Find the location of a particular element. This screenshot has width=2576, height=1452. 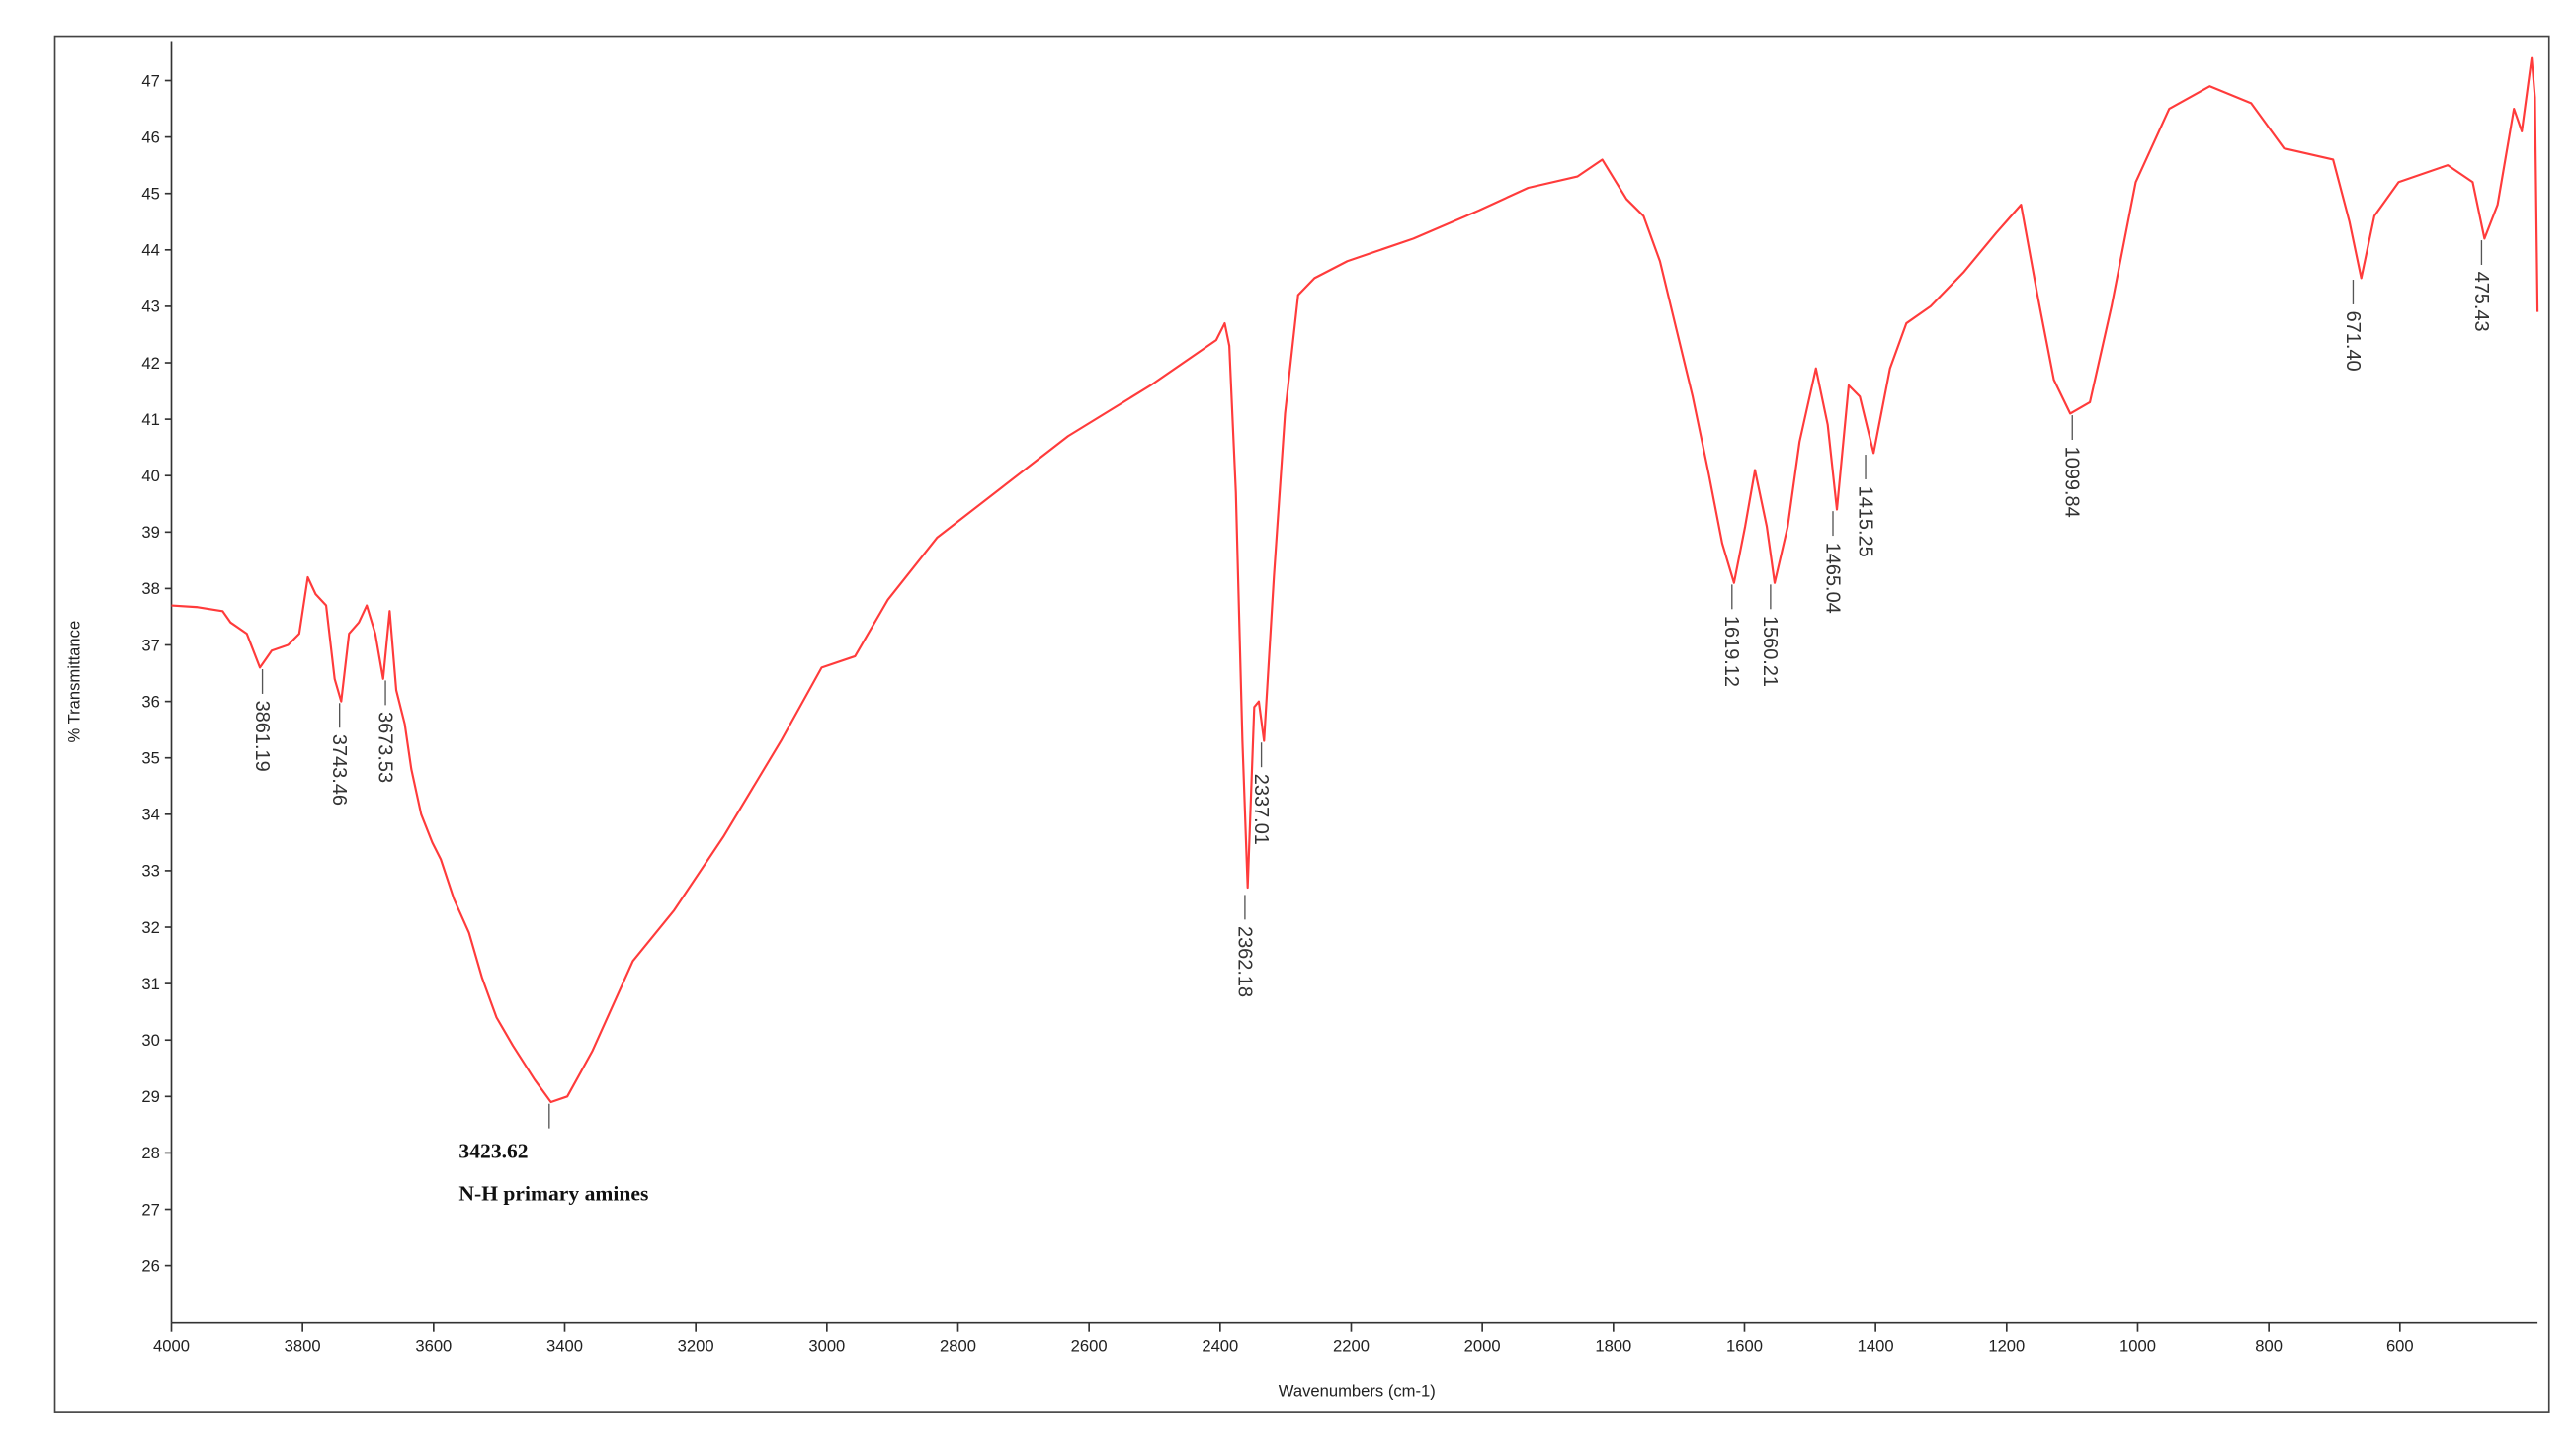

x-tick-label: 2800 is located at coordinates (958, 1346).